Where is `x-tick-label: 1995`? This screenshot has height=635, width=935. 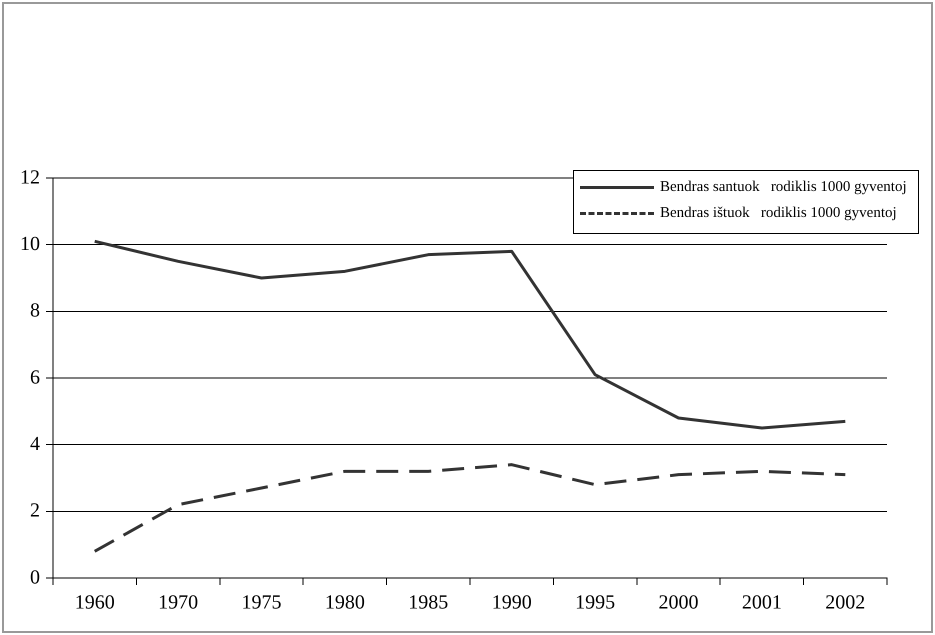
x-tick-label: 1995 is located at coordinates (595, 602).